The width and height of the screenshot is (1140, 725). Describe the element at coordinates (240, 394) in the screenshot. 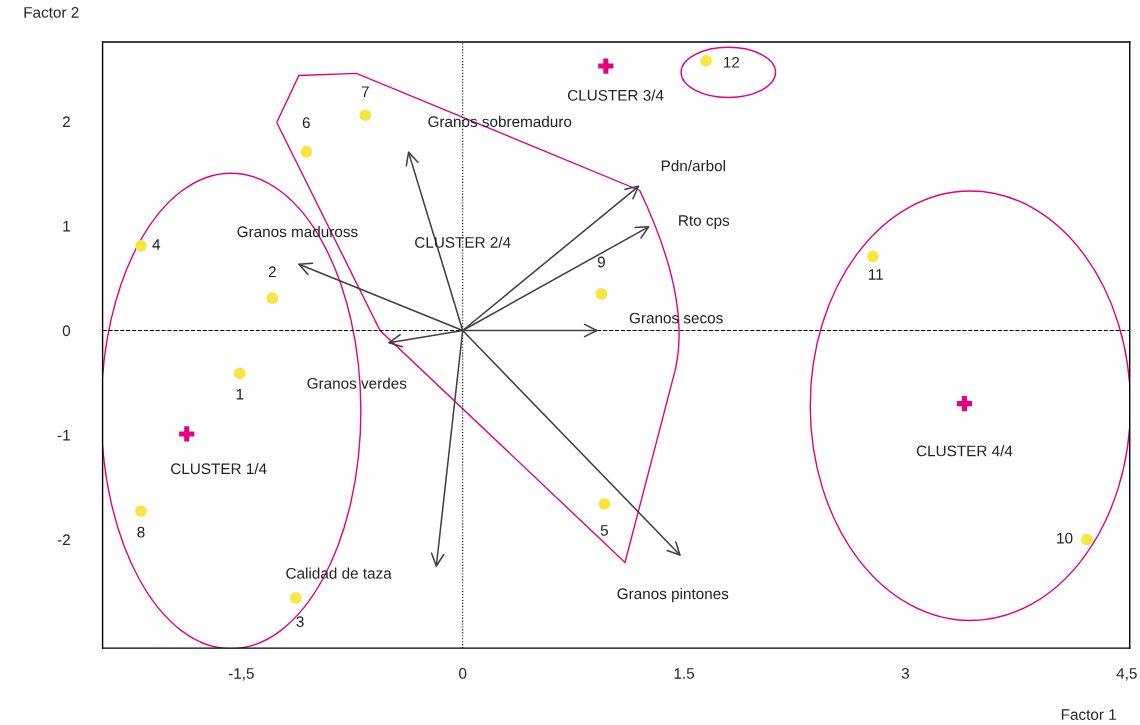

I see `annotation: 1` at that location.